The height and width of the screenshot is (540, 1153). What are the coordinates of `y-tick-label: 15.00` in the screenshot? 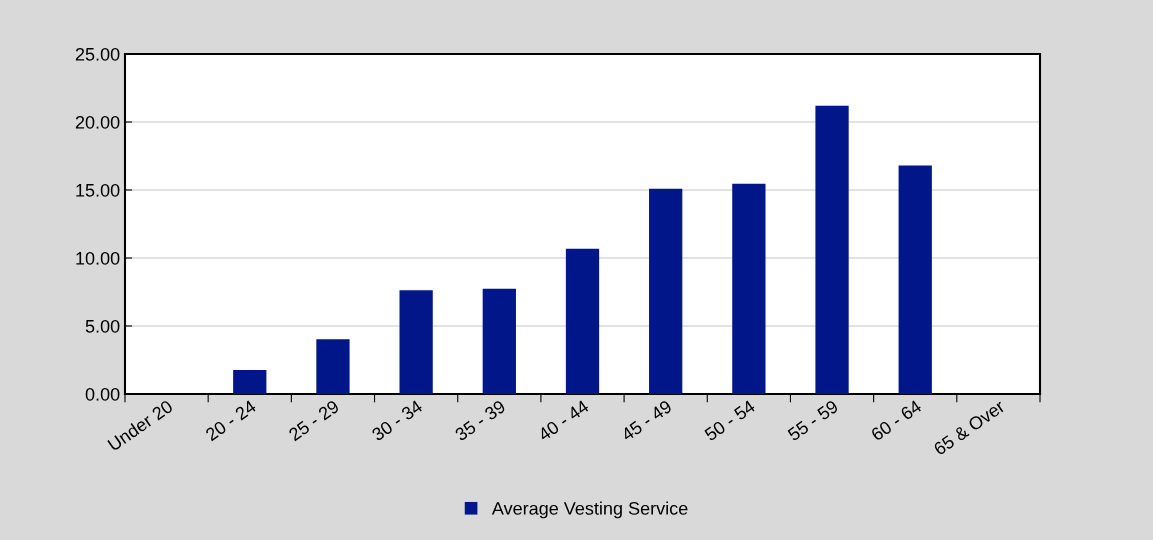 It's located at (98, 190).